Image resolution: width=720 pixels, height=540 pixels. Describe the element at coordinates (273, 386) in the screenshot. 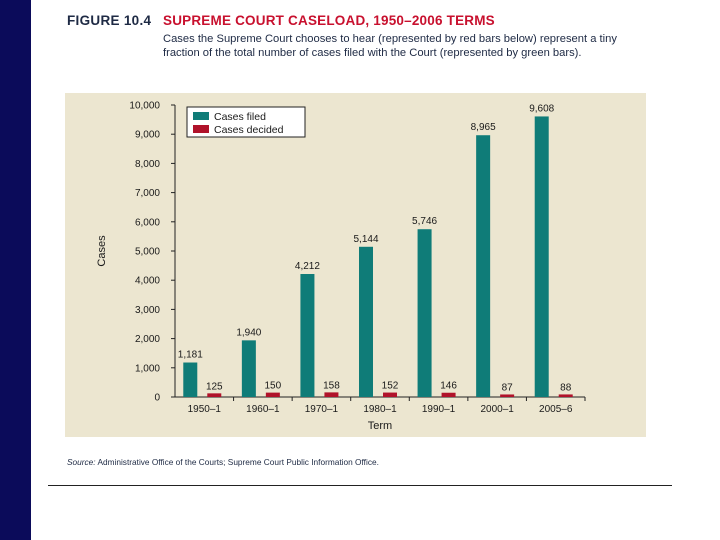

I see `bar-label-cases-decided: 150` at that location.